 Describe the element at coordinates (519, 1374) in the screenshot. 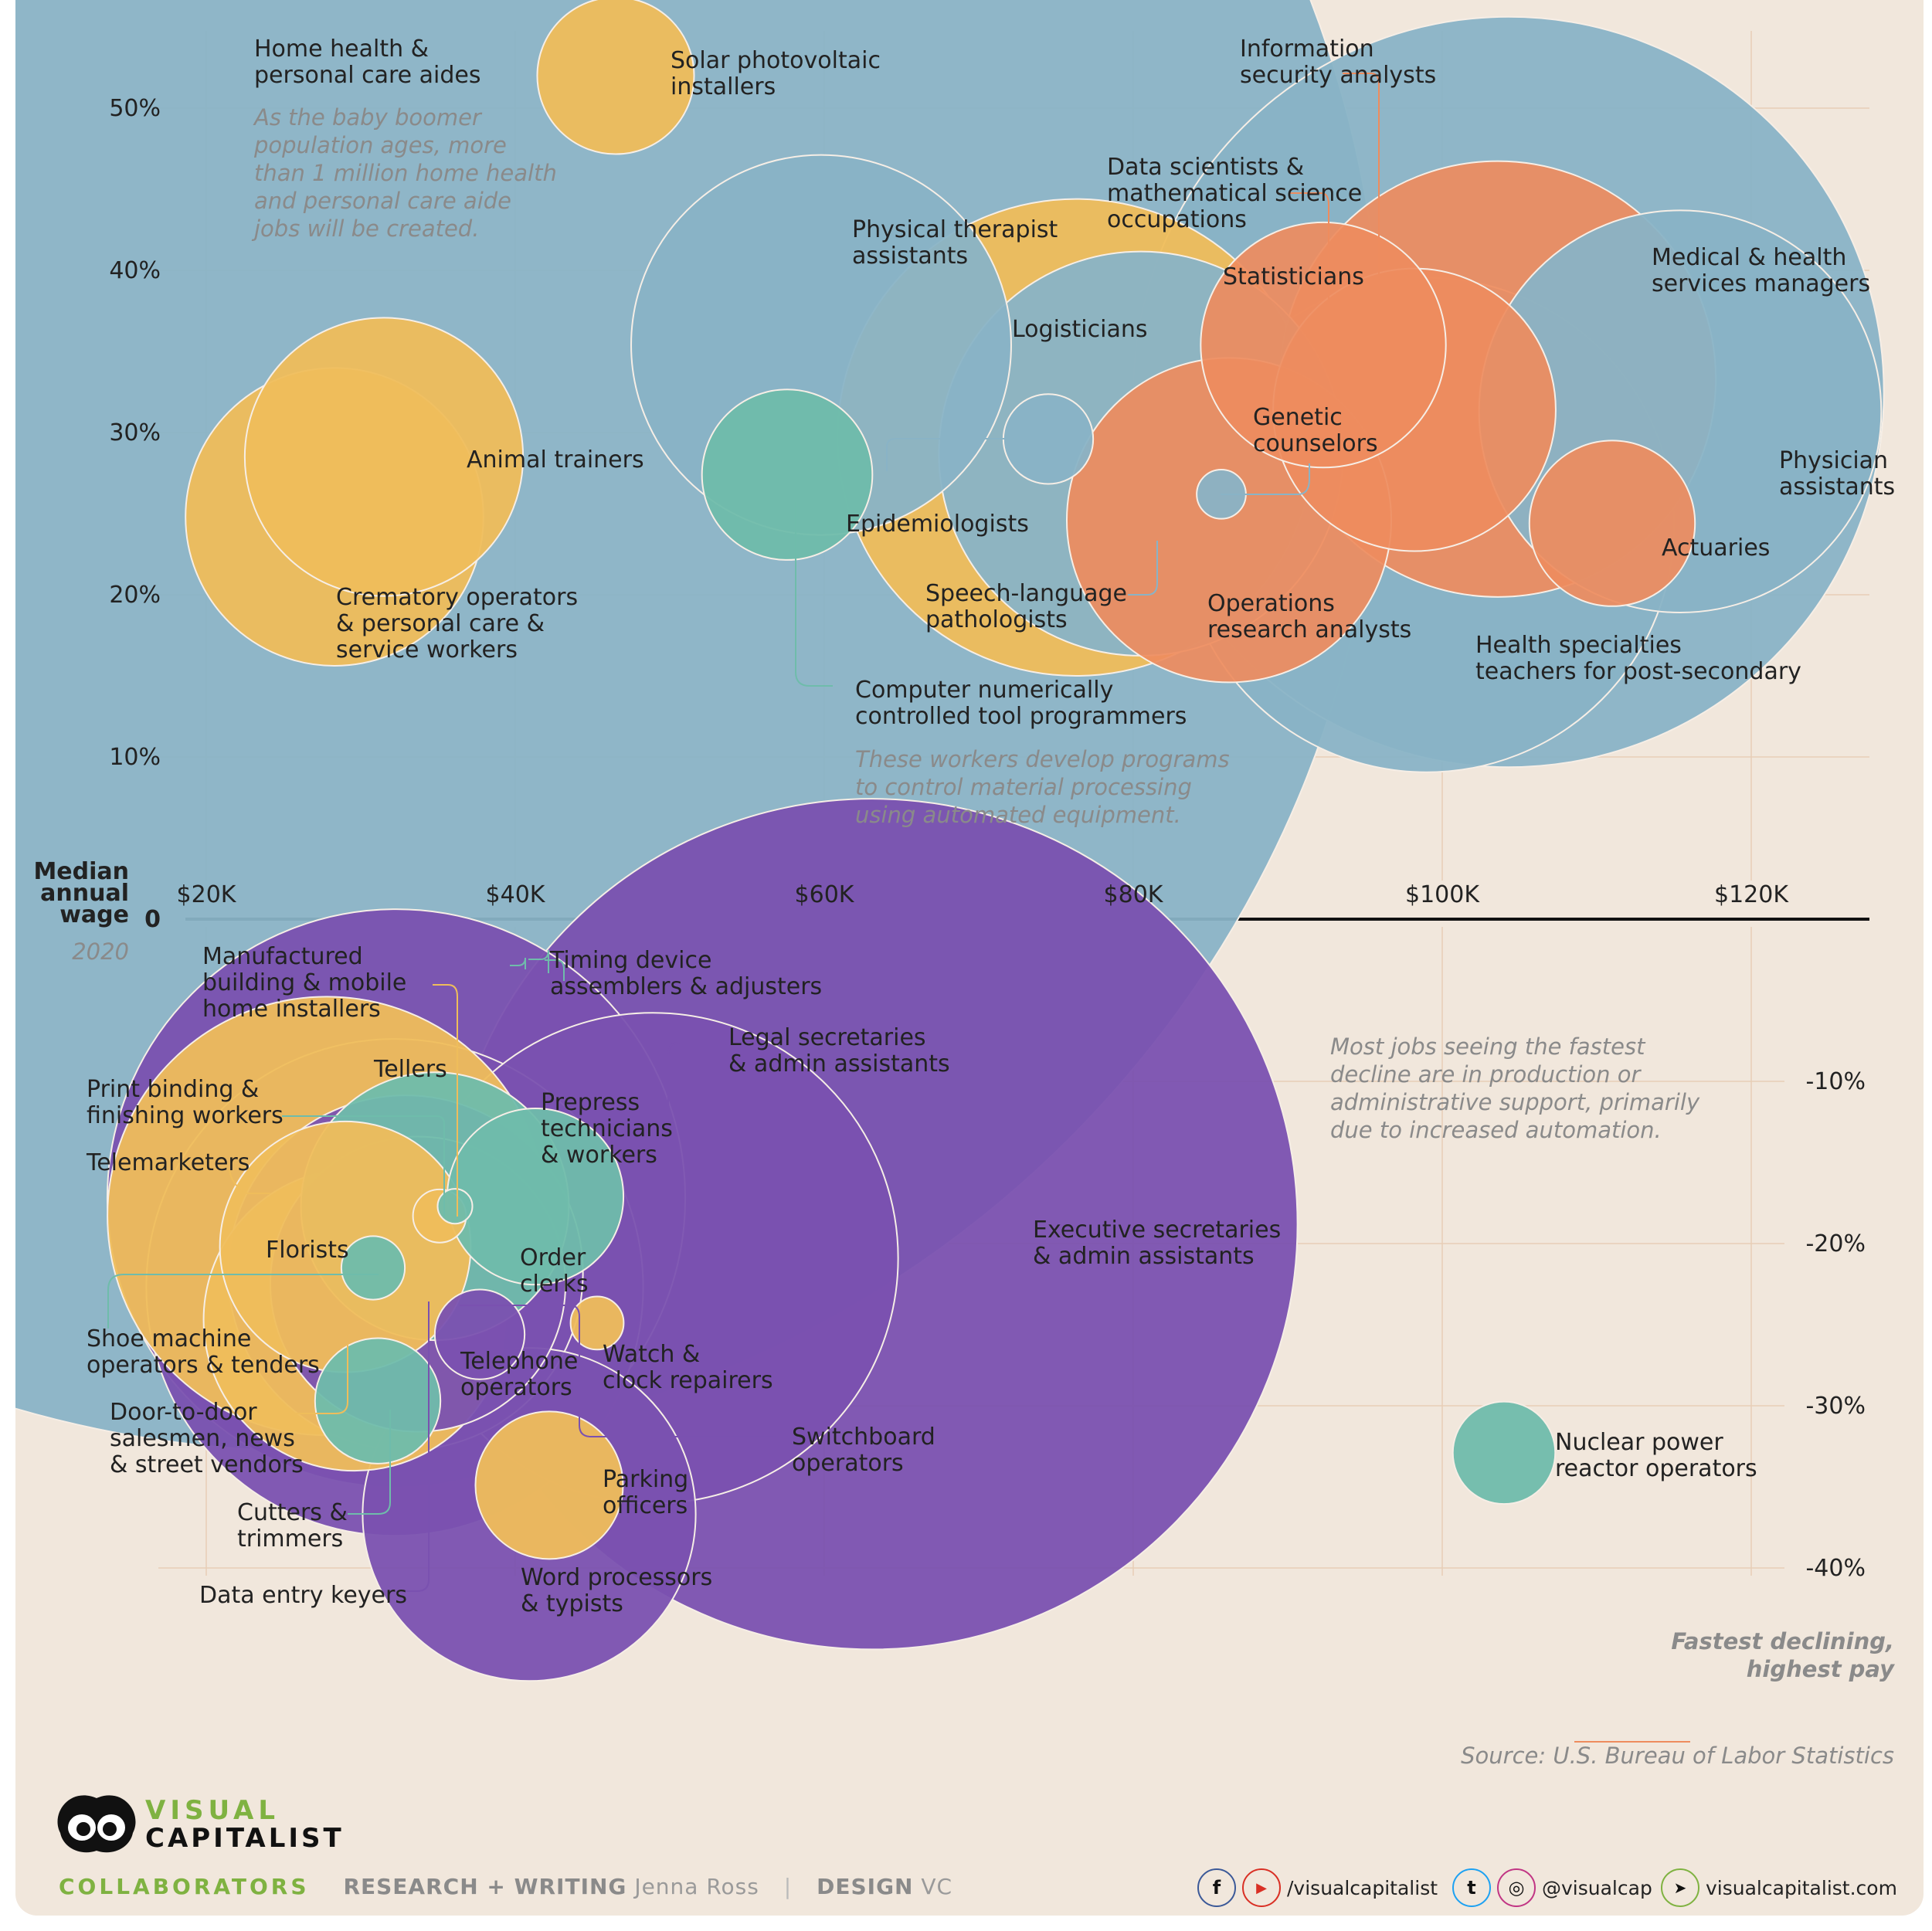

I see `bubble-label-telephone: Telephone operators` at that location.